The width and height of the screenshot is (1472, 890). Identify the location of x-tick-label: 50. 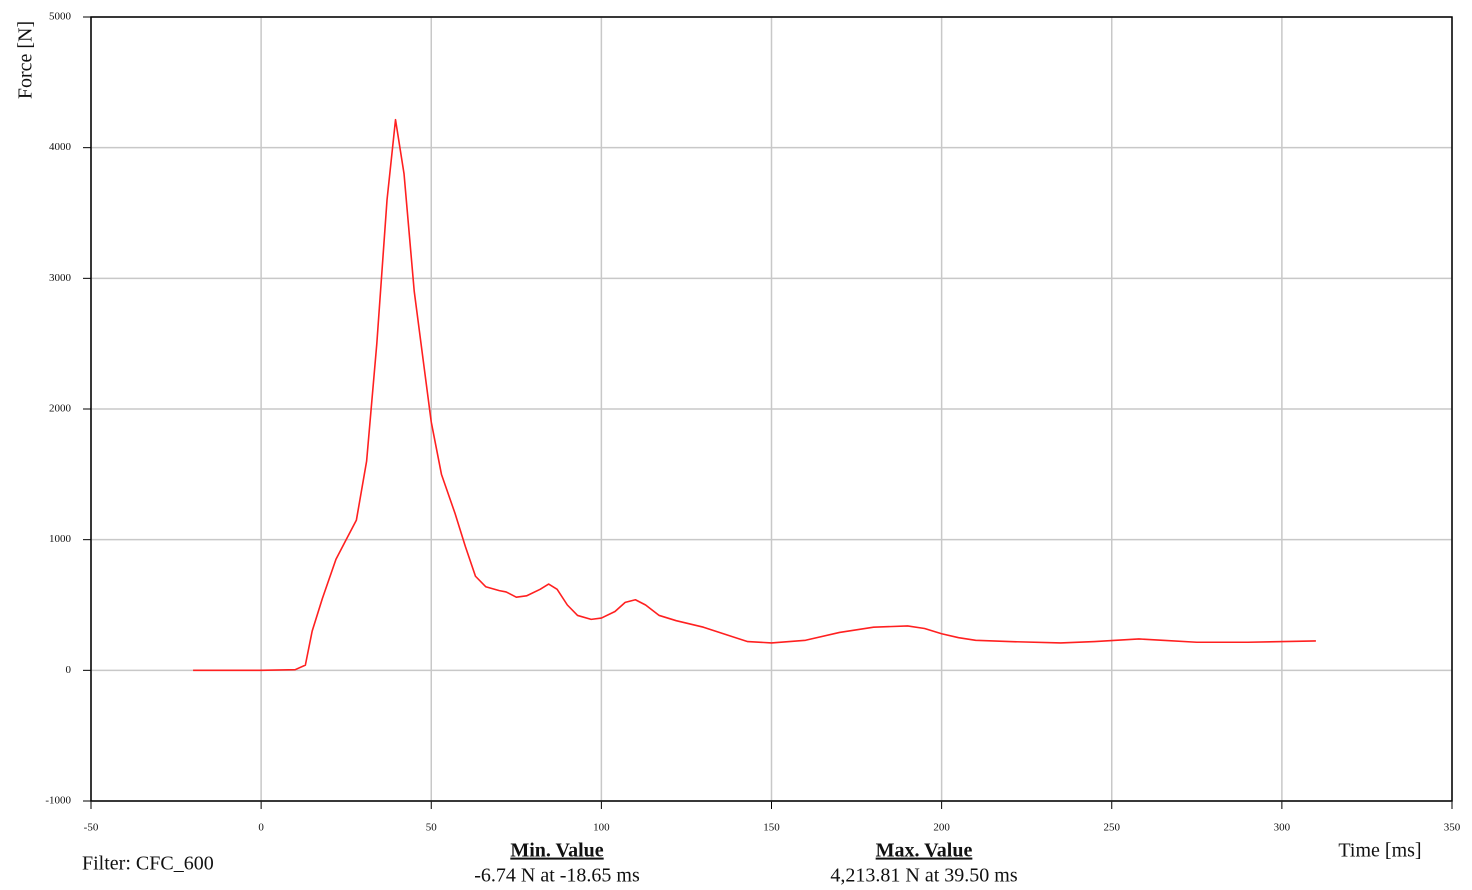
(432, 828).